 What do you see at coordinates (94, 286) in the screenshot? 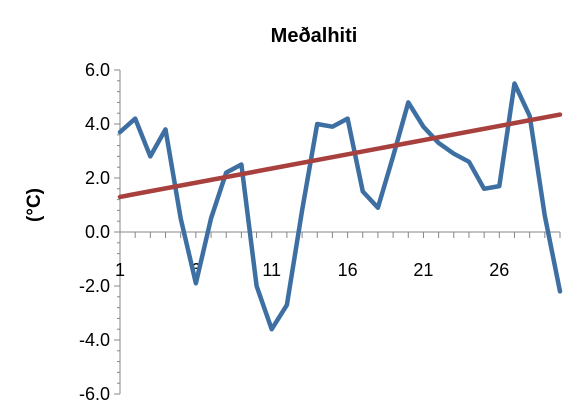
I see `y-tick-label: -2.0` at bounding box center [94, 286].